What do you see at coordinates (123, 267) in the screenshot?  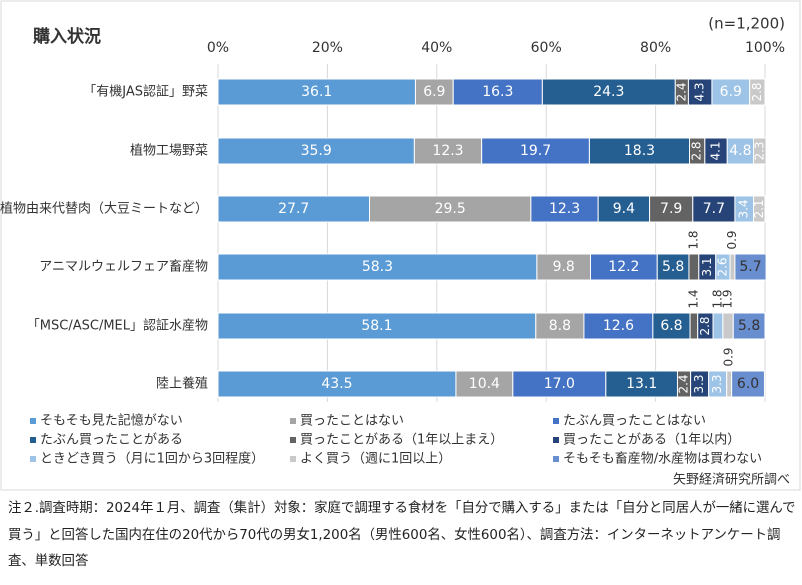 I see `y-tick-label: アニマルウェルフェア畜産物` at bounding box center [123, 267].